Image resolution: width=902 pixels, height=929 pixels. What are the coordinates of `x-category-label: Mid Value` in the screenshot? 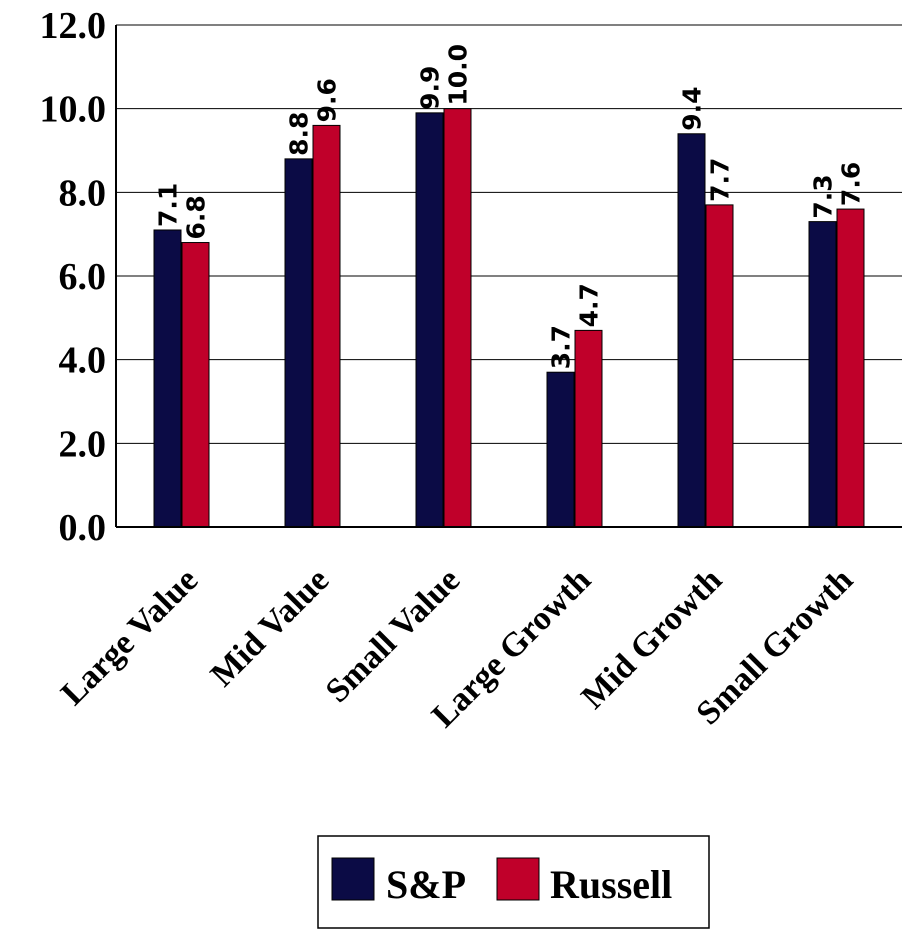 It's located at (270, 627).